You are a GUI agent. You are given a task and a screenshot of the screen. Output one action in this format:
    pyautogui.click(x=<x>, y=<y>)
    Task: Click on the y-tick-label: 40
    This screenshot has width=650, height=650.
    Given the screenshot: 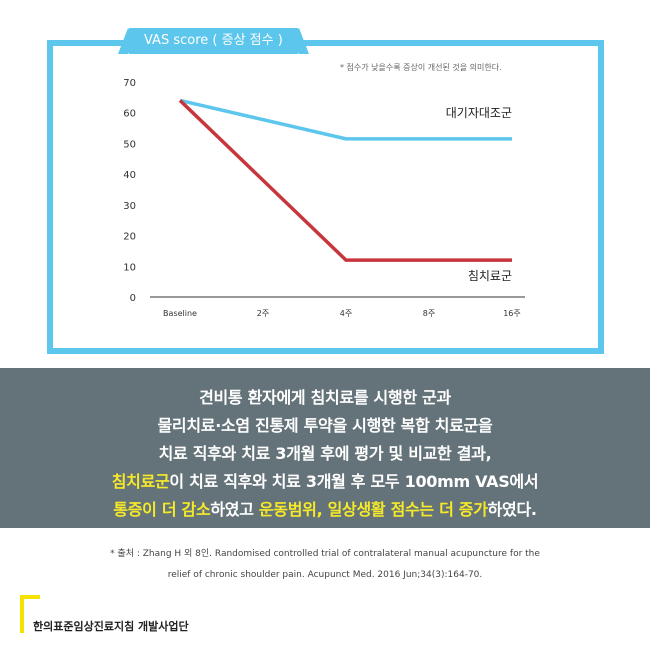 What is the action you would take?
    pyautogui.click(x=129, y=175)
    